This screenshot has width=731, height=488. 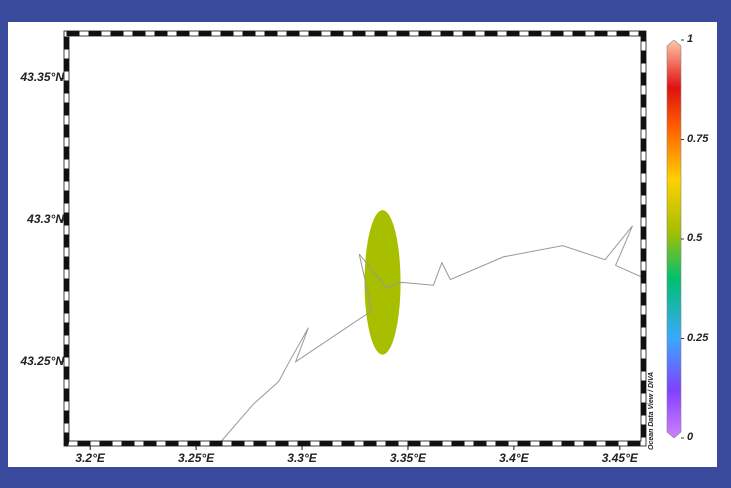 I want to click on lat-tick-label: 43.35°N, so click(x=42, y=77).